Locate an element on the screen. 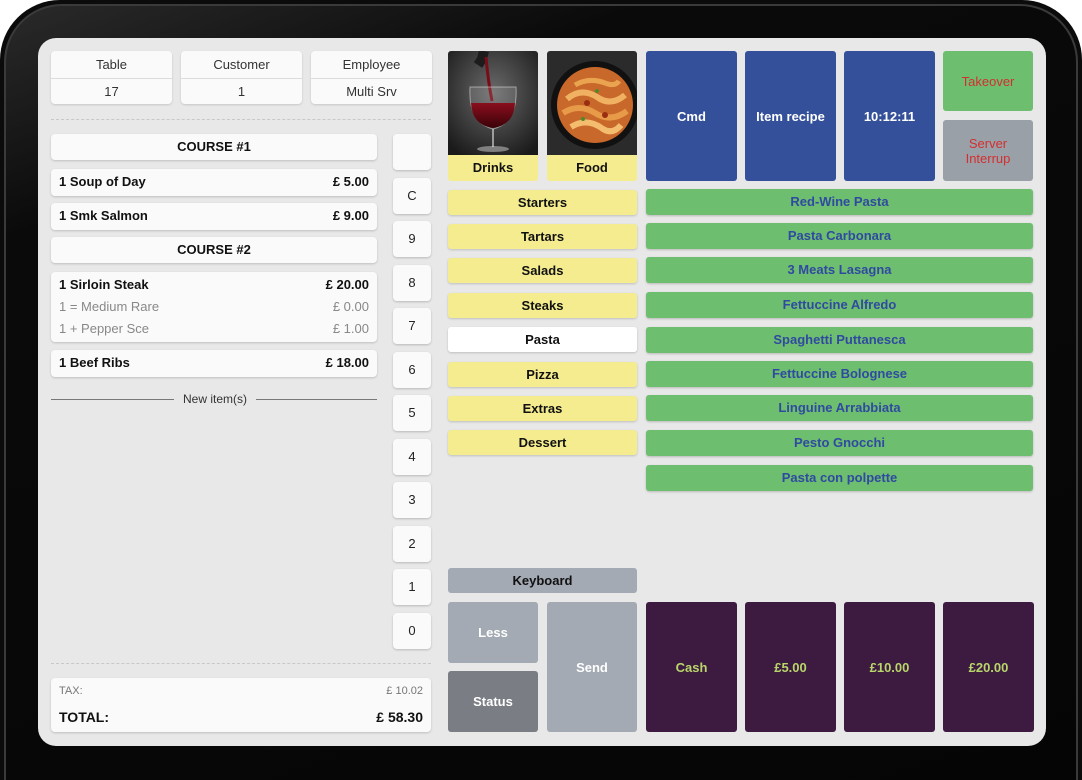 Image resolution: width=1082 pixels, height=780 pixels. category-salads: Salads is located at coordinates (542, 270).